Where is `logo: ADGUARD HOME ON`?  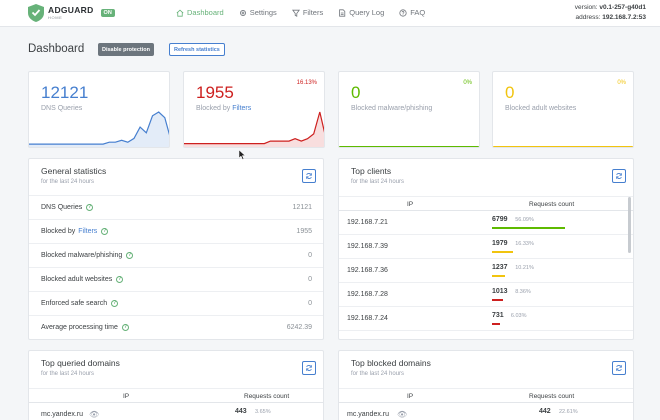 logo: ADGUARD HOME ON is located at coordinates (71, 13).